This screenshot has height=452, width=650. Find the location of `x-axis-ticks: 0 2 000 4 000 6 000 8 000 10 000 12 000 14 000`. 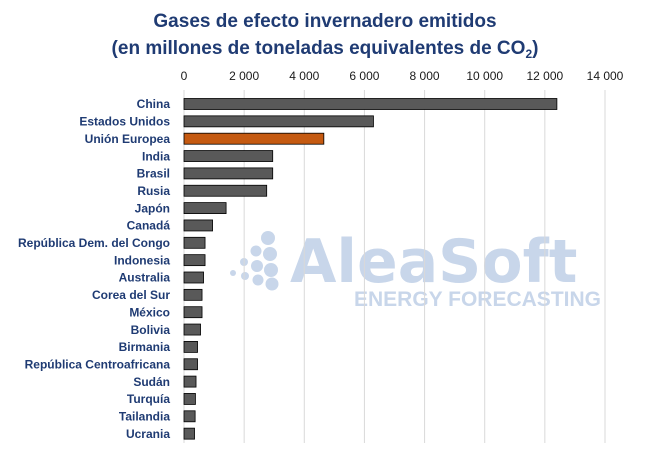

x-axis-ticks: 0 2 000 4 000 6 000 8 000 10 000 12 000 14 000 is located at coordinates (402, 76).